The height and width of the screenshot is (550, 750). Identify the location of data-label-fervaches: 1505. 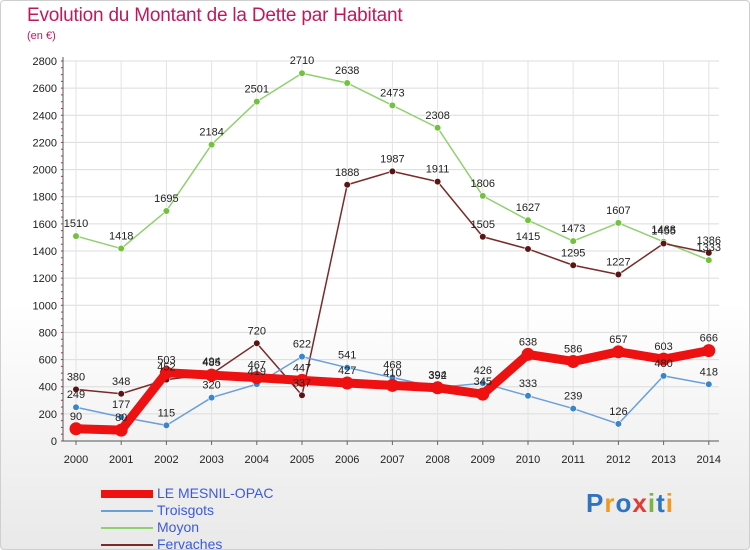
(483, 225).